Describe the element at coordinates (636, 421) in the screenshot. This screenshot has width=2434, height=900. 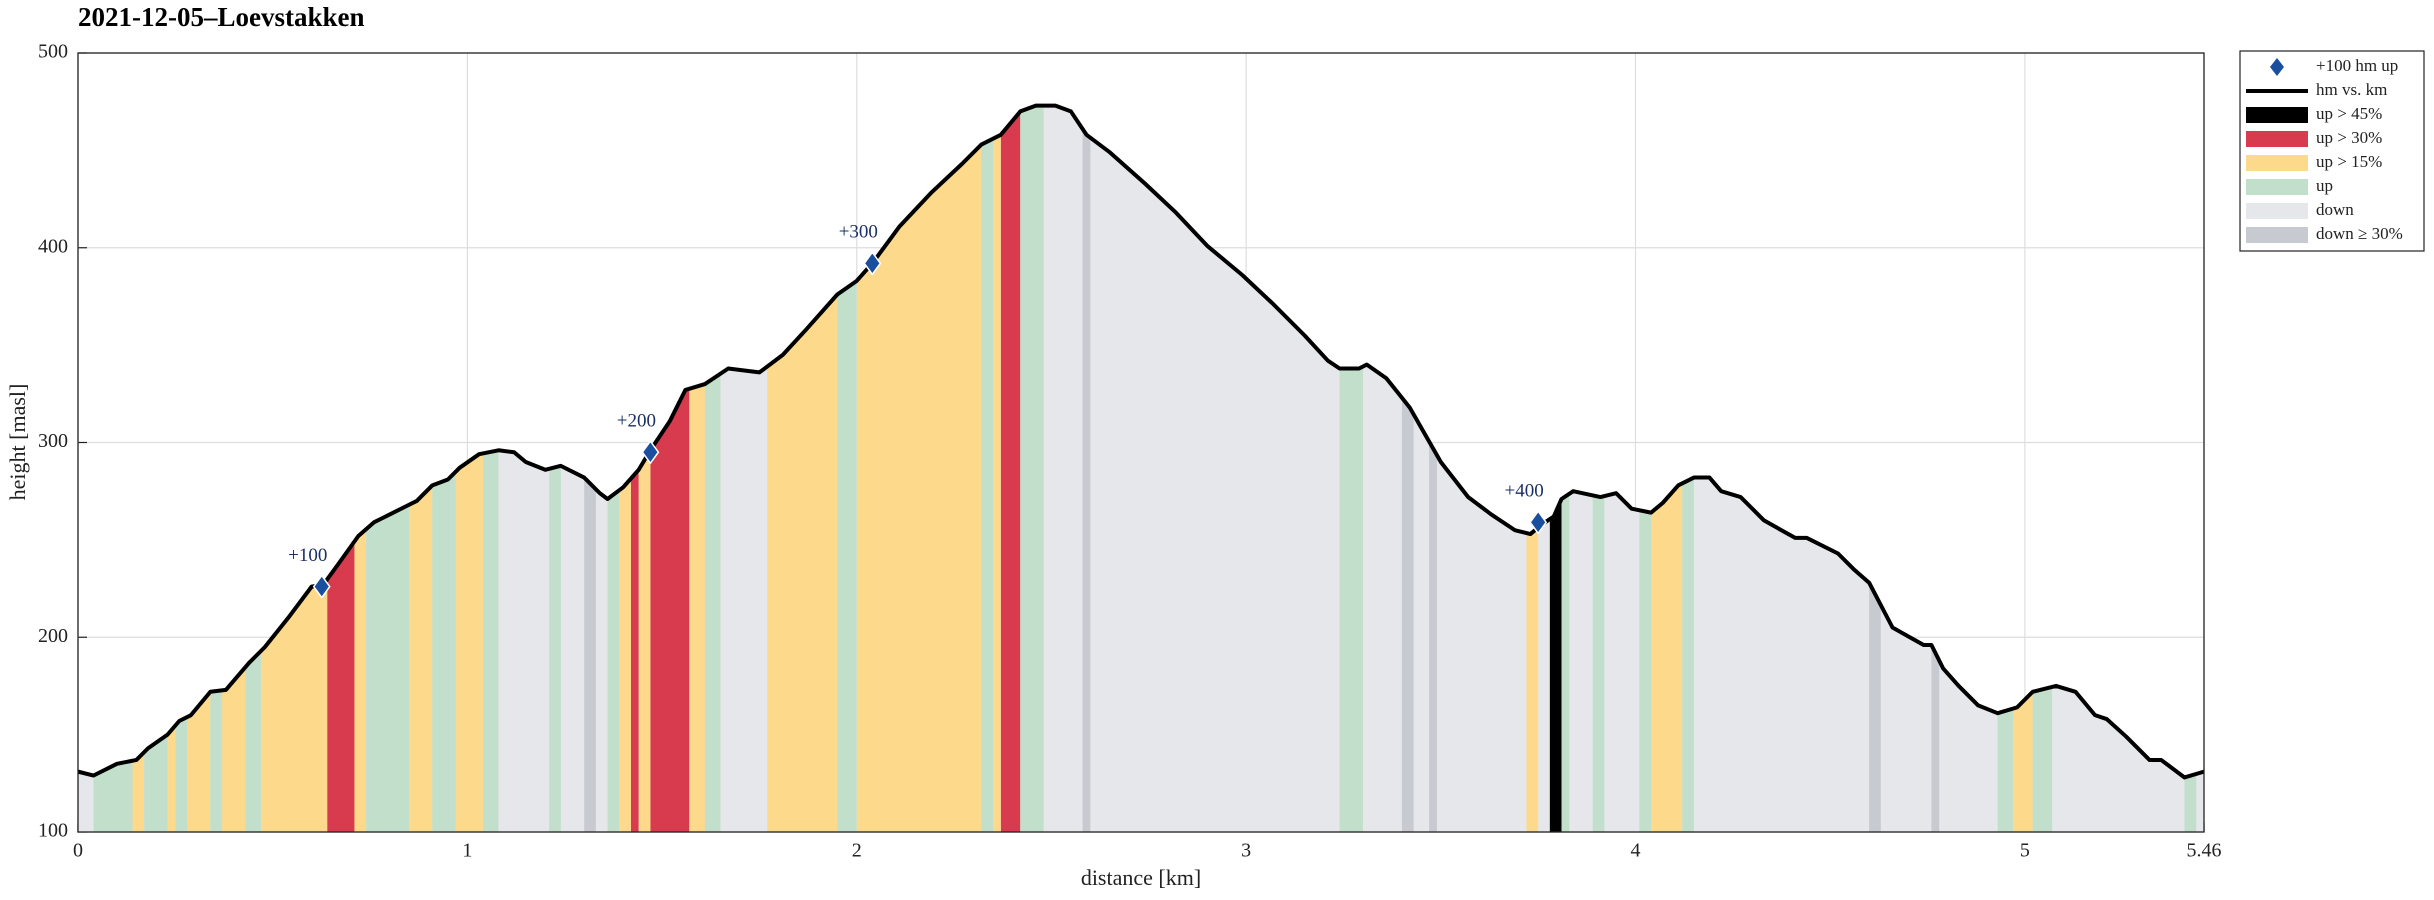
I see `marker-label: +200` at that location.